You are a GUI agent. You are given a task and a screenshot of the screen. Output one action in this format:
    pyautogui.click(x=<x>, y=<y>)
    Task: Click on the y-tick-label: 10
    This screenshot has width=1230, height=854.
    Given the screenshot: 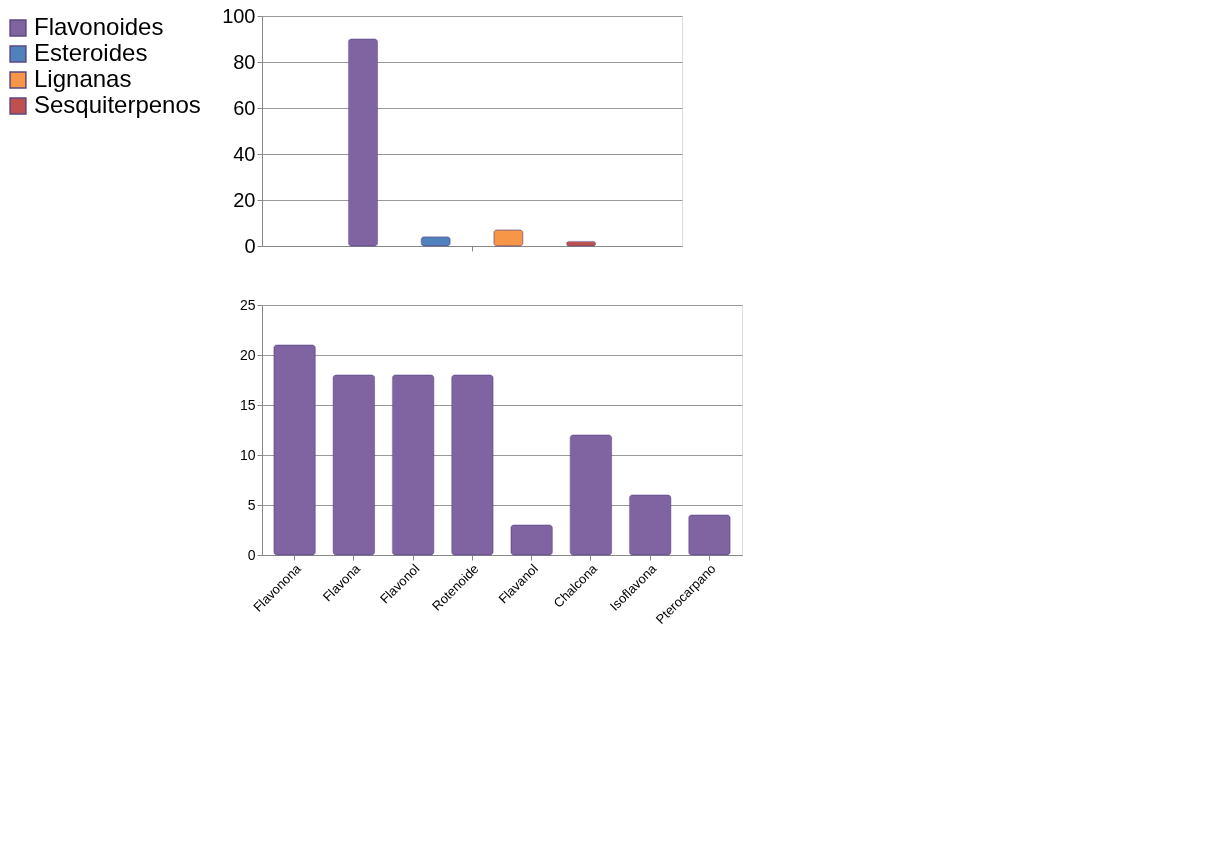 What is the action you would take?
    pyautogui.click(x=247, y=454)
    